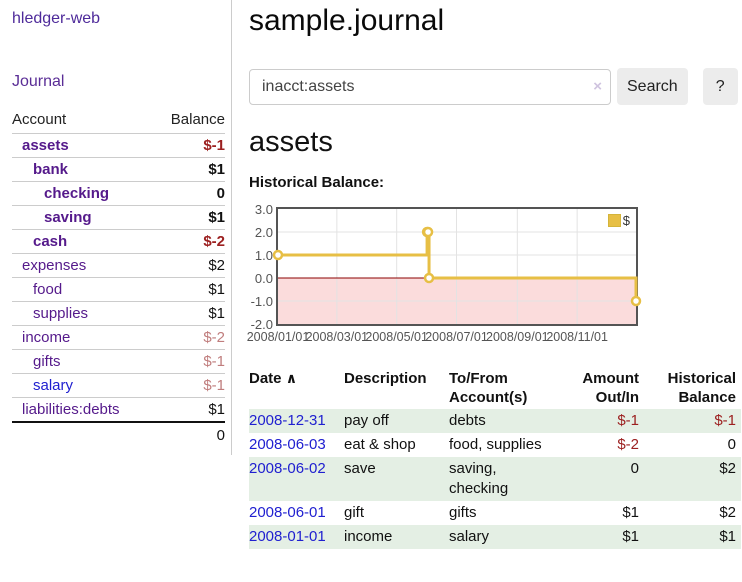  Describe the element at coordinates (731, 444) in the screenshot. I see `transaction-balance: 0` at that location.